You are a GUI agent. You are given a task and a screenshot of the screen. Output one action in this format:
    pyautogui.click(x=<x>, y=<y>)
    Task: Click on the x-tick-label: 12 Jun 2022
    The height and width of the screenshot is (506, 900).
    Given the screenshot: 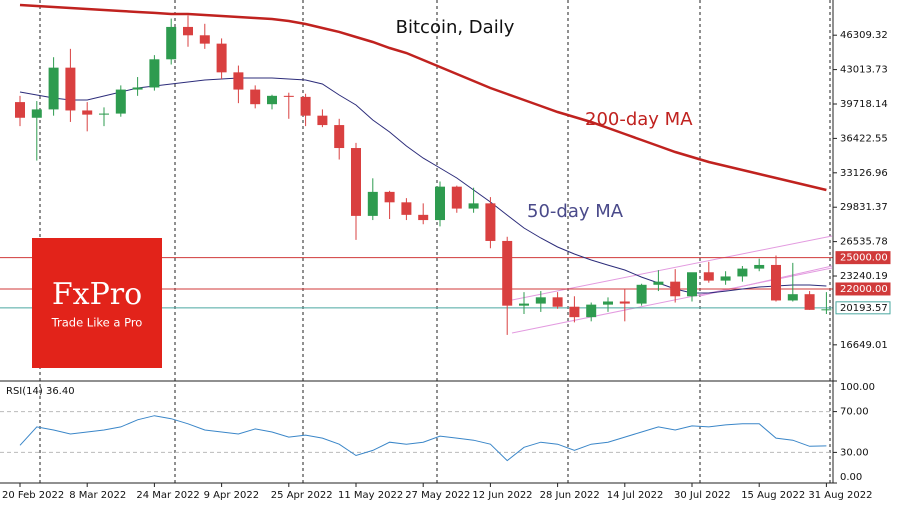 What is the action you would take?
    pyautogui.click(x=502, y=495)
    